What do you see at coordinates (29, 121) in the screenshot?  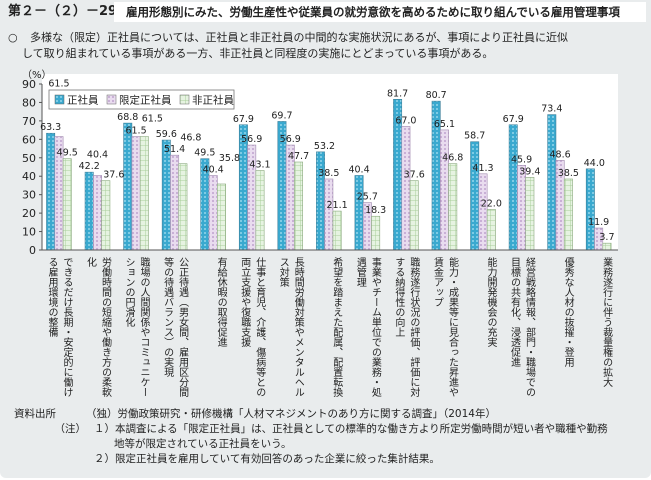 I see `y-tick-label: 70` at bounding box center [29, 121].